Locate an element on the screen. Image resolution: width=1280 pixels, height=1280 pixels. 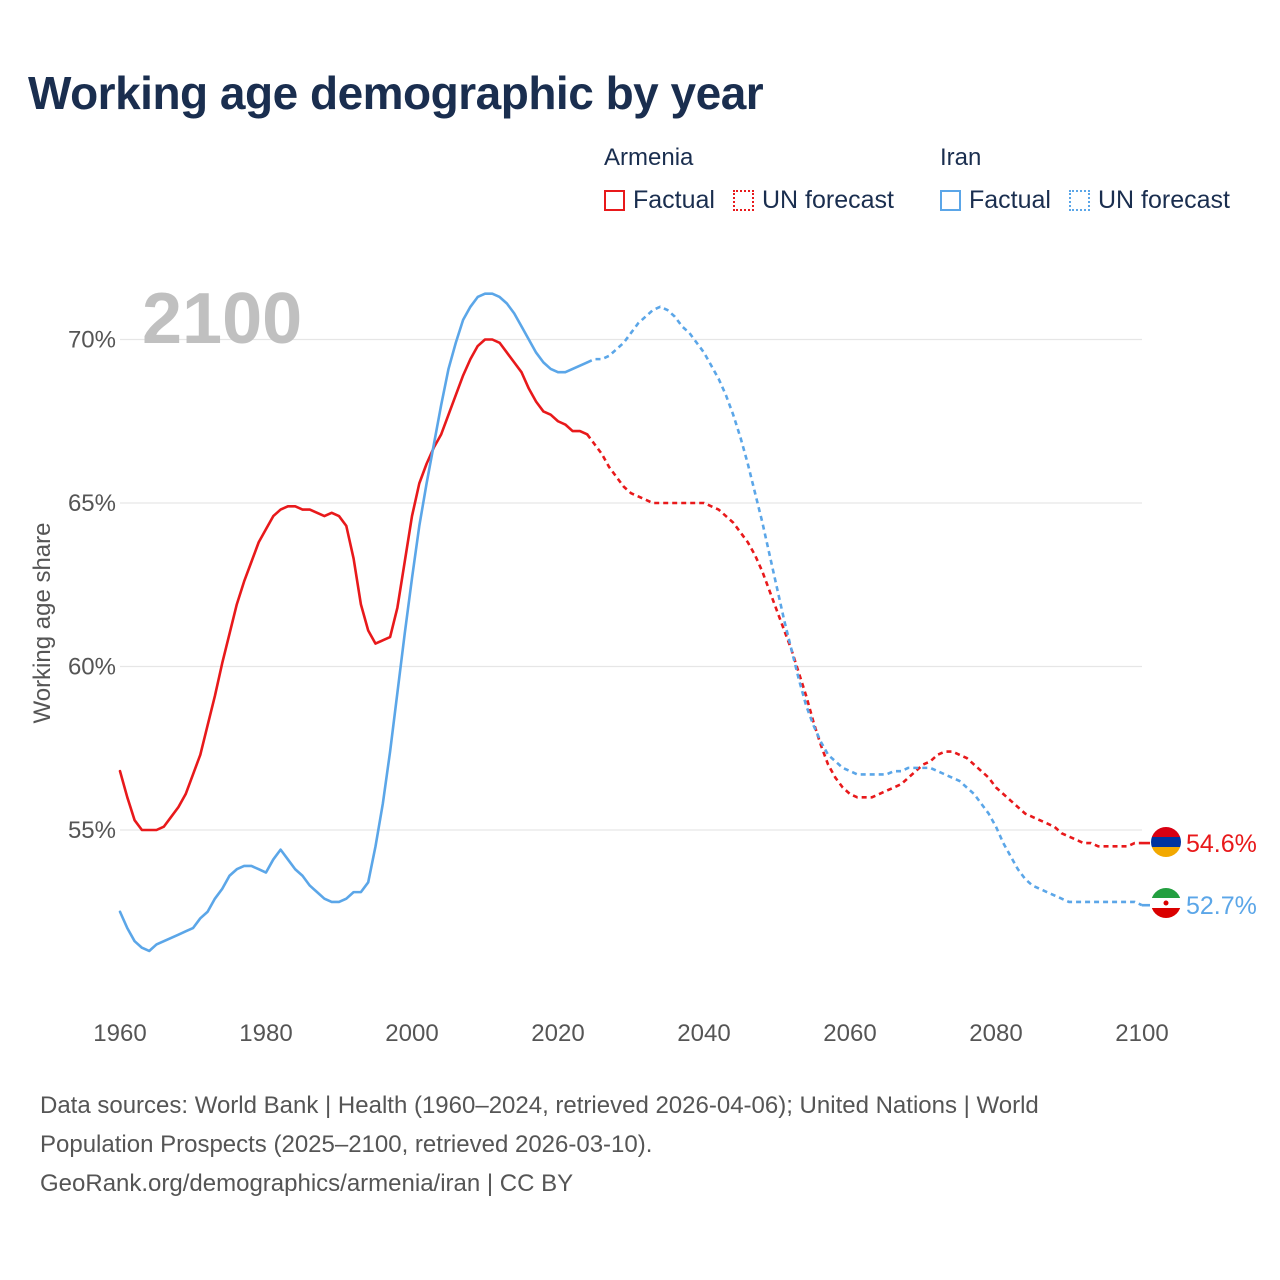
x-tick-label: 2080 is located at coordinates (995, 1033).